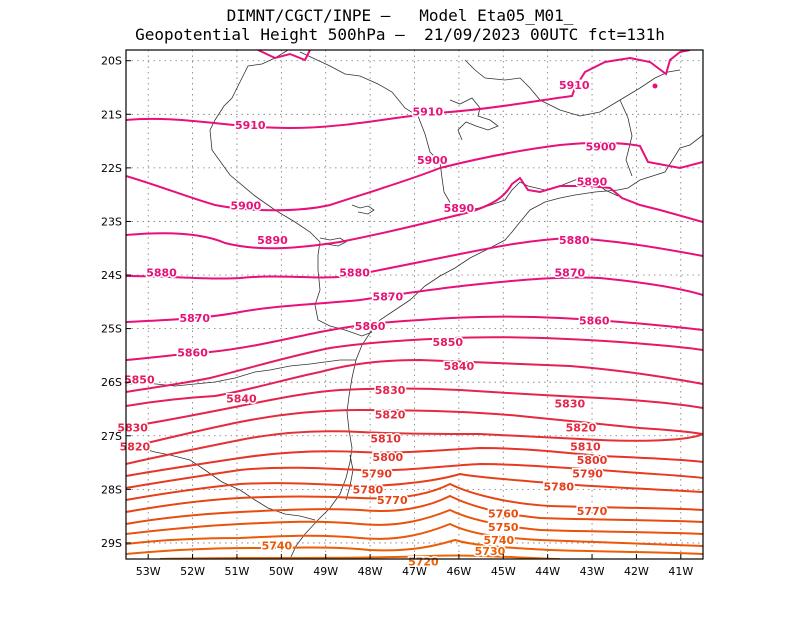 This screenshot has width=800, height=618. Describe the element at coordinates (655, 86) in the screenshot. I see `contour-center-marker` at that location.